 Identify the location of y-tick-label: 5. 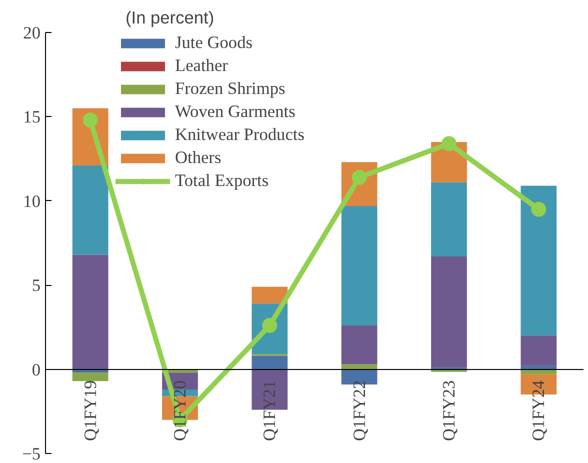
(36, 286).